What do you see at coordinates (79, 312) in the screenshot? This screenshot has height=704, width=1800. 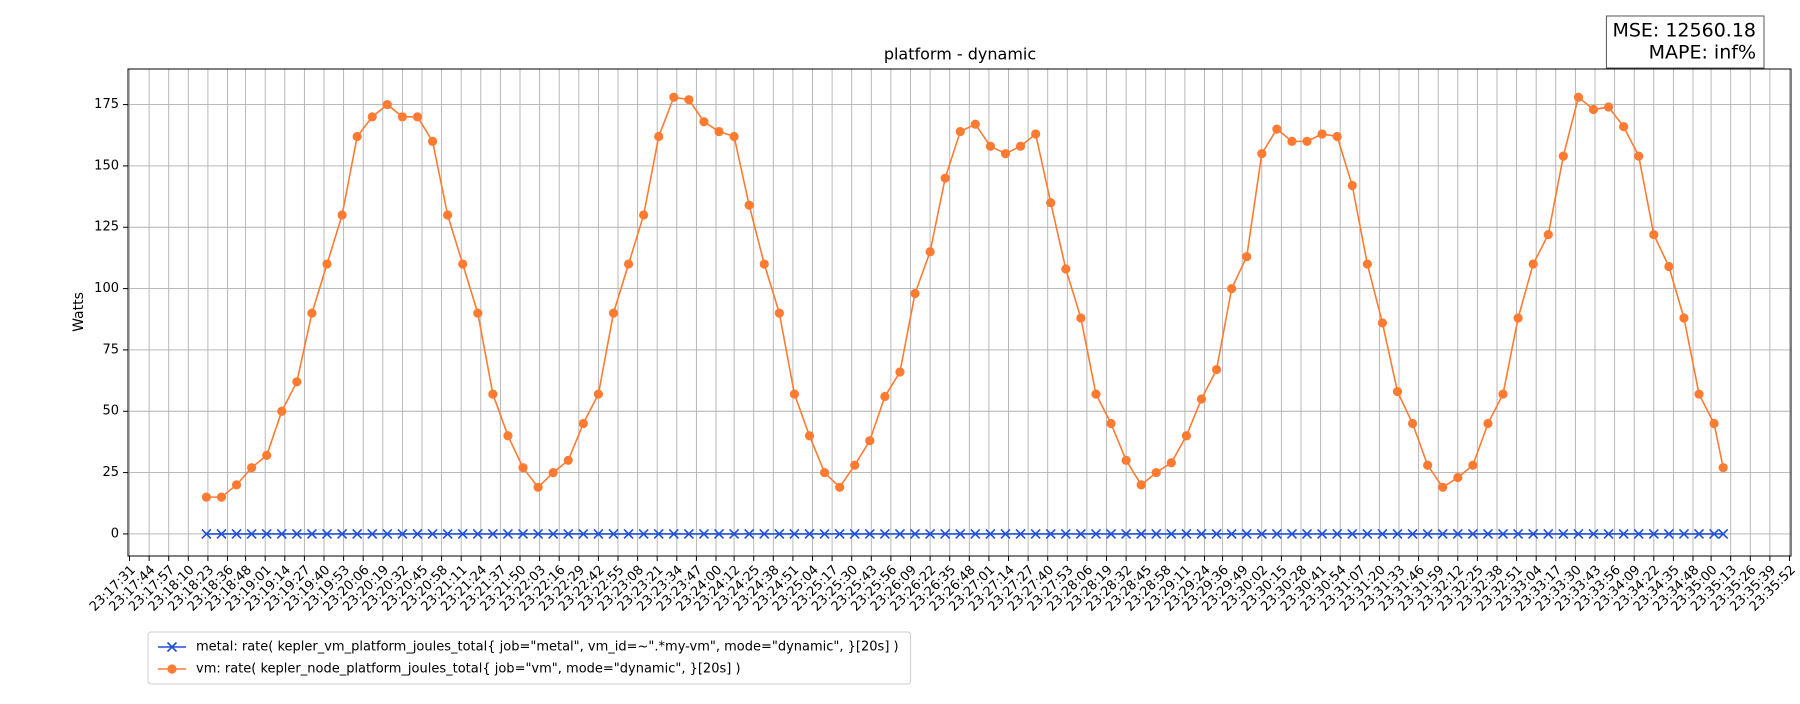 I see `y-axis-label: Watts` at bounding box center [79, 312].